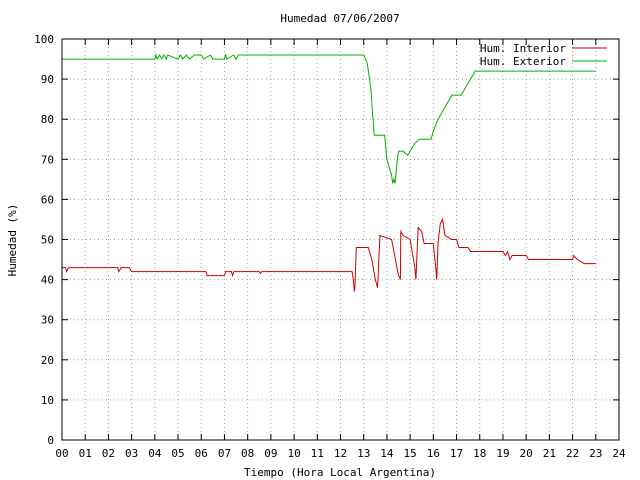 This screenshot has width=640, height=480. Describe the element at coordinates (526, 453) in the screenshot. I see `x-tick-label: 20` at that location.